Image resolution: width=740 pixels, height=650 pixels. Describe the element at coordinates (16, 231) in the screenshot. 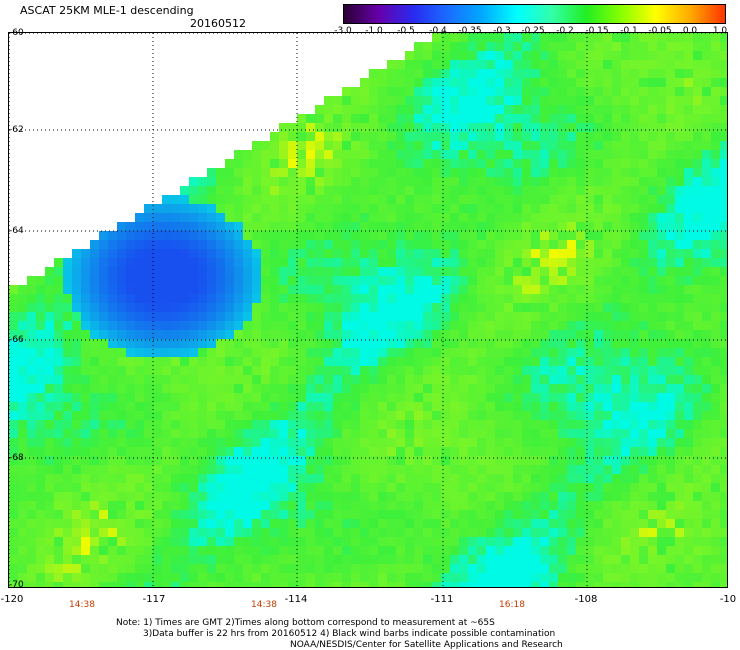

I see `lat-label: -64` at that location.